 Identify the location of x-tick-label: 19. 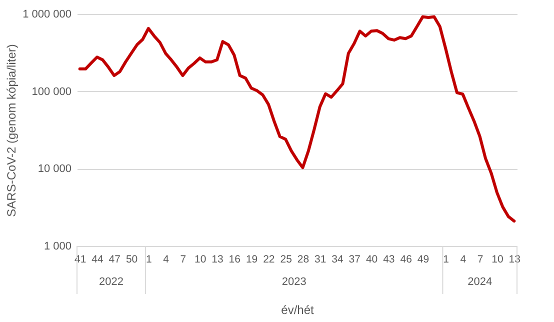
(252, 260).